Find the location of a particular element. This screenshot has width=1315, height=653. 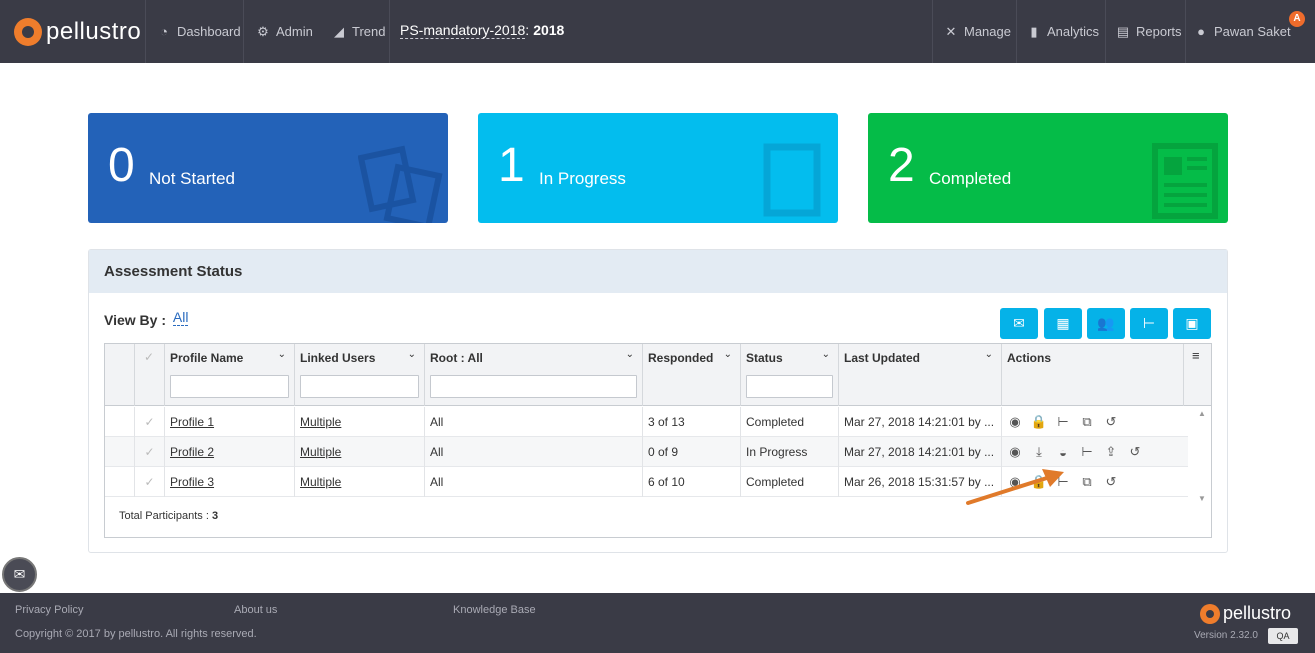

schedule-button: ▦ is located at coordinates (1063, 323).